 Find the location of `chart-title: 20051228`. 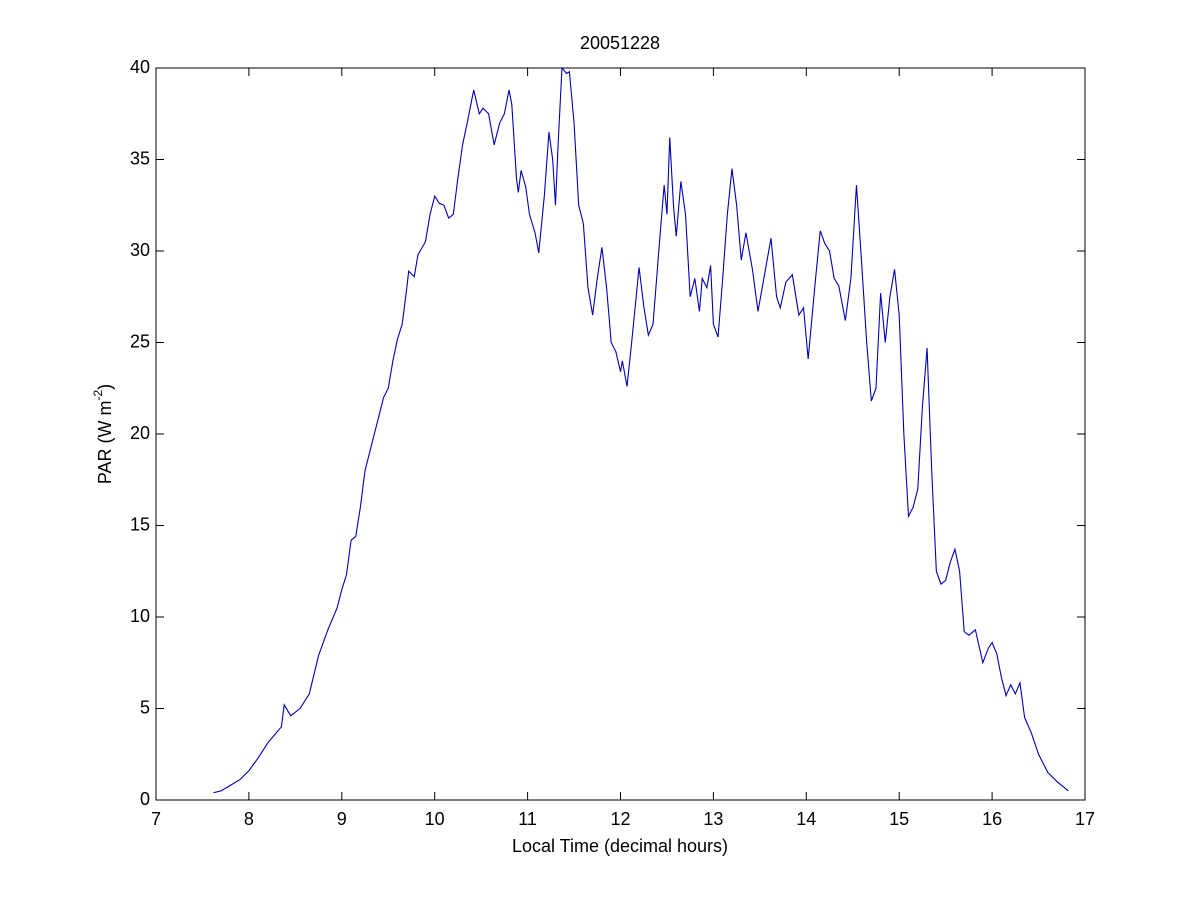

chart-title: 20051228 is located at coordinates (620, 43).